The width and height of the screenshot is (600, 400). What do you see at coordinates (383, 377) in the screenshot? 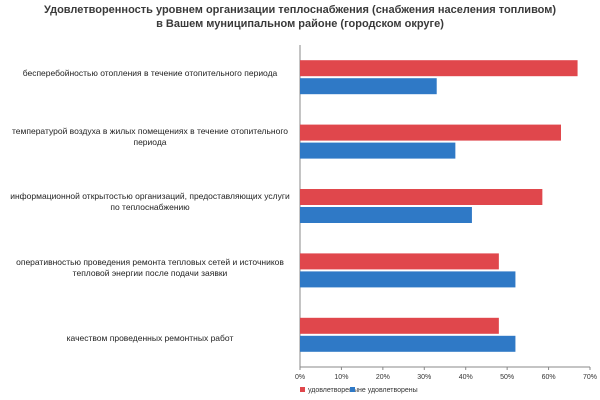
I see `x-tick-label: 20%` at bounding box center [383, 377].